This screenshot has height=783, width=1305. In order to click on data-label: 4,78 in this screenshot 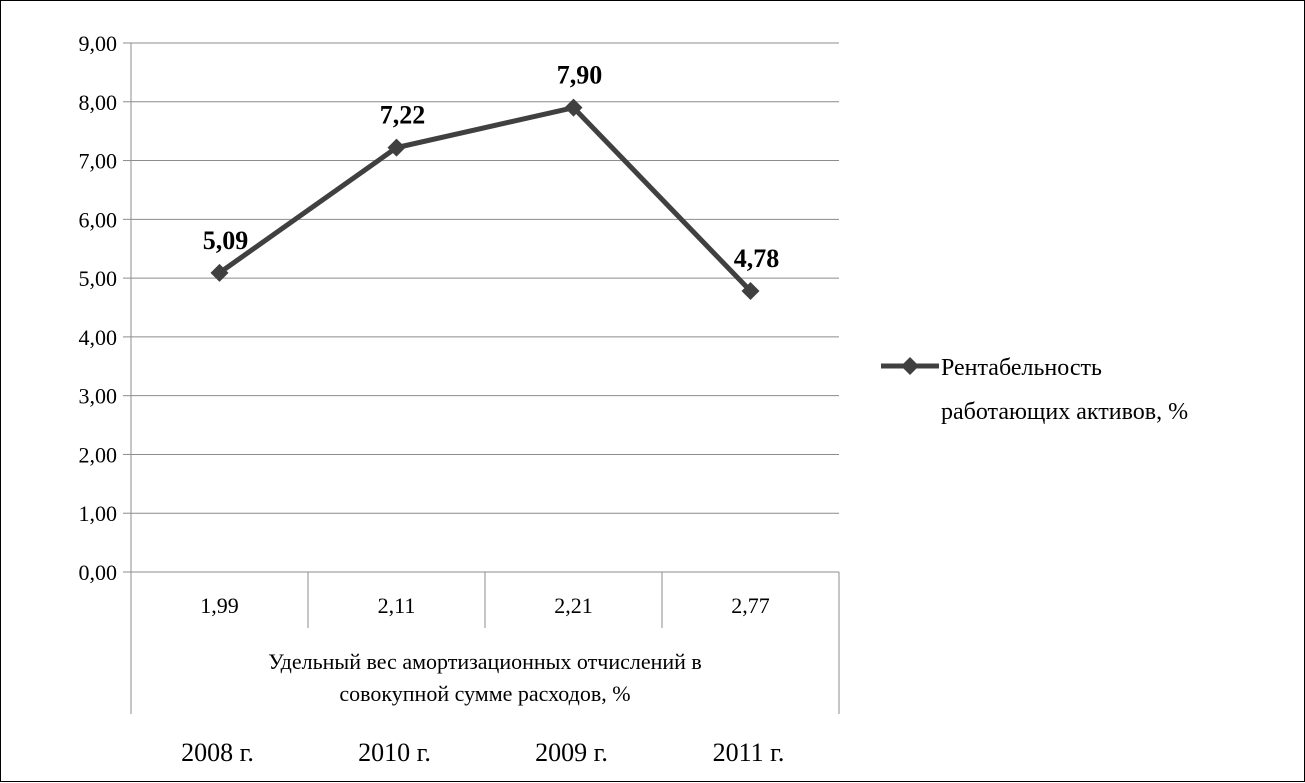, I will do `click(757, 258)`.